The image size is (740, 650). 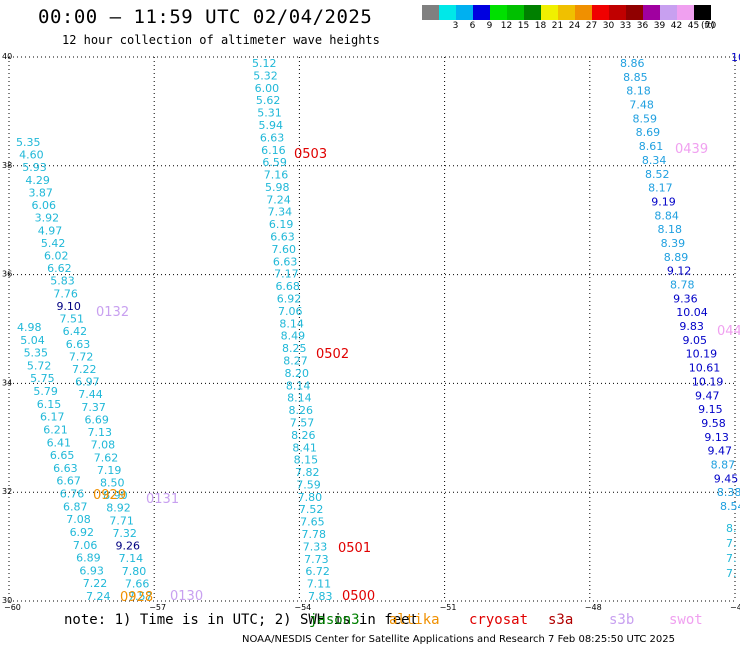 What do you see at coordinates (686, 620) in the screenshot?
I see `satellite-name-swot: swot` at bounding box center [686, 620].